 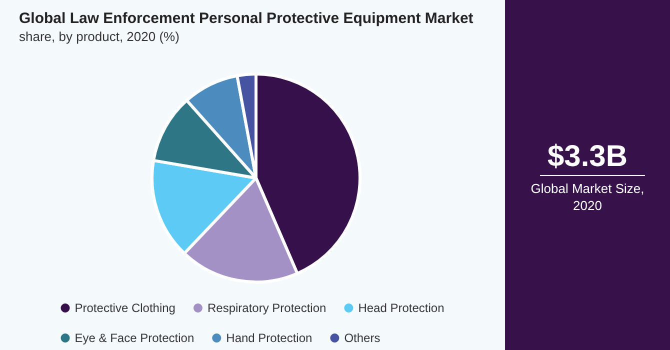 What do you see at coordinates (587, 157) in the screenshot?
I see `text: $3.3B` at bounding box center [587, 157].